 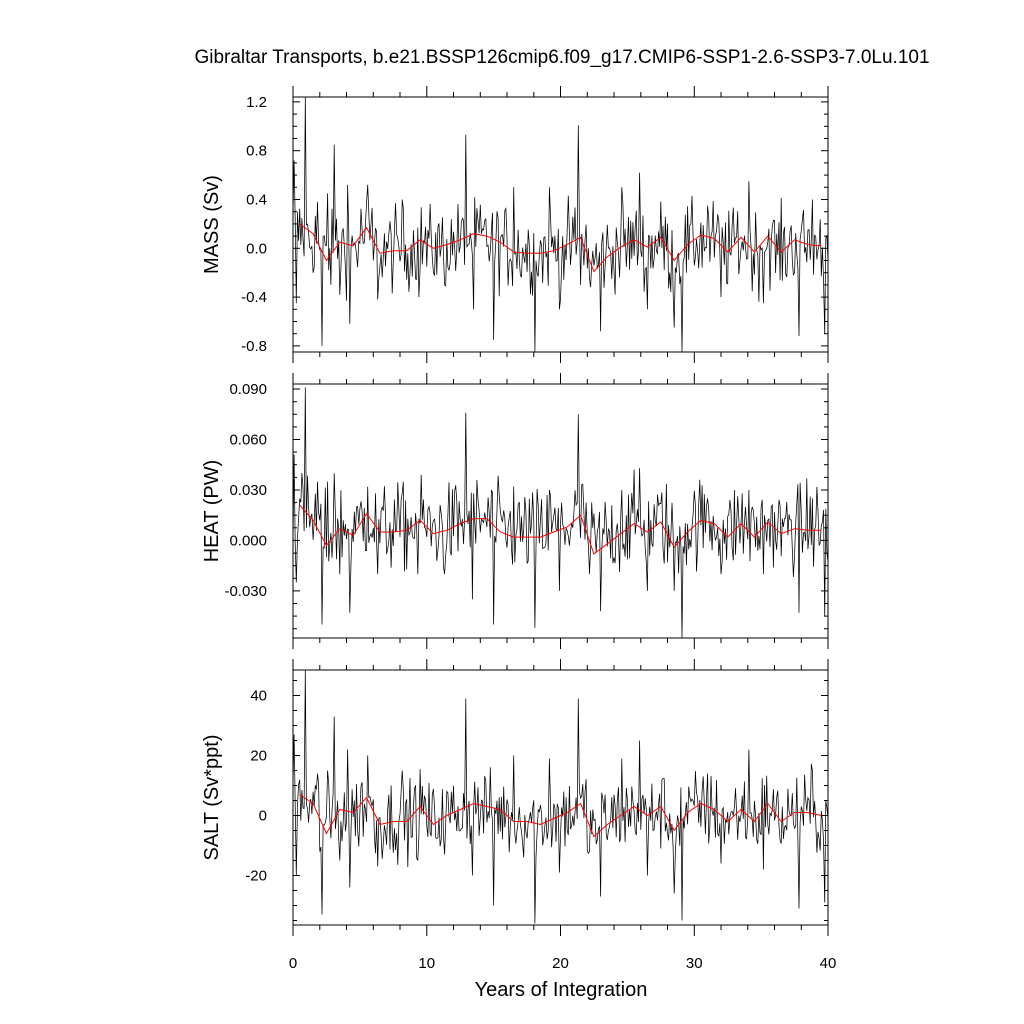 What do you see at coordinates (248, 490) in the screenshot?
I see `y-tick-label: 0.030` at bounding box center [248, 490].